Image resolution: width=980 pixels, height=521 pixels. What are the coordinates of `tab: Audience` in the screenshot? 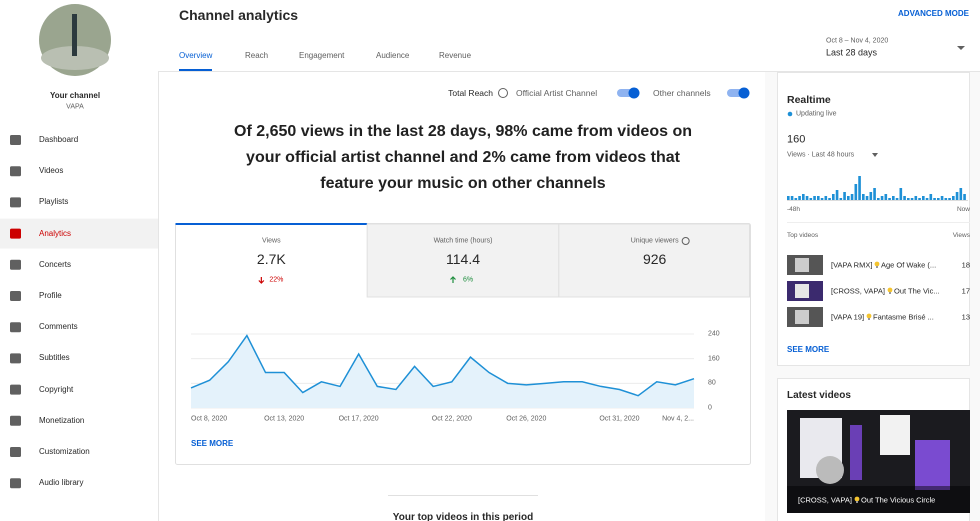 It's located at (393, 55).